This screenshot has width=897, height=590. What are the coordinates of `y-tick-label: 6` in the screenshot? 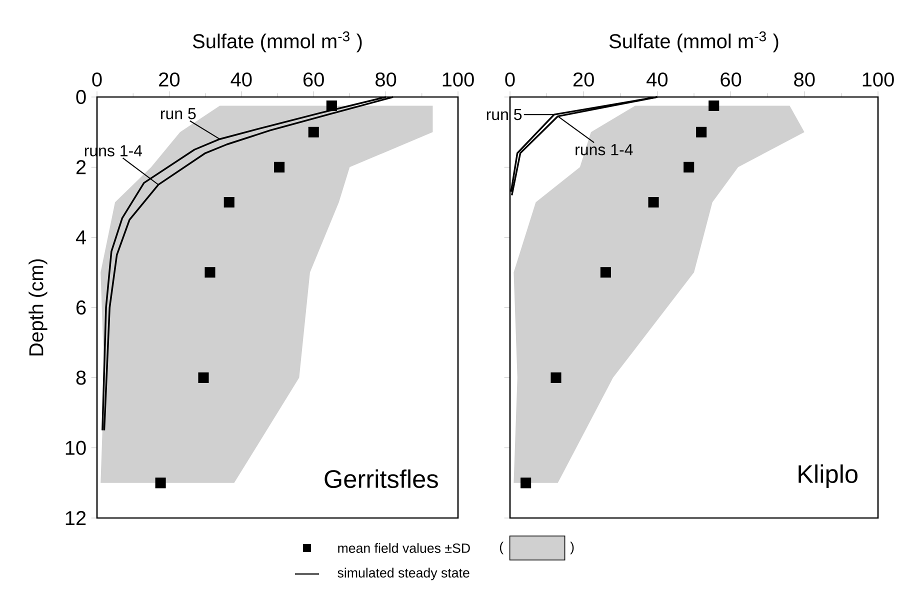 It's located at (81, 307).